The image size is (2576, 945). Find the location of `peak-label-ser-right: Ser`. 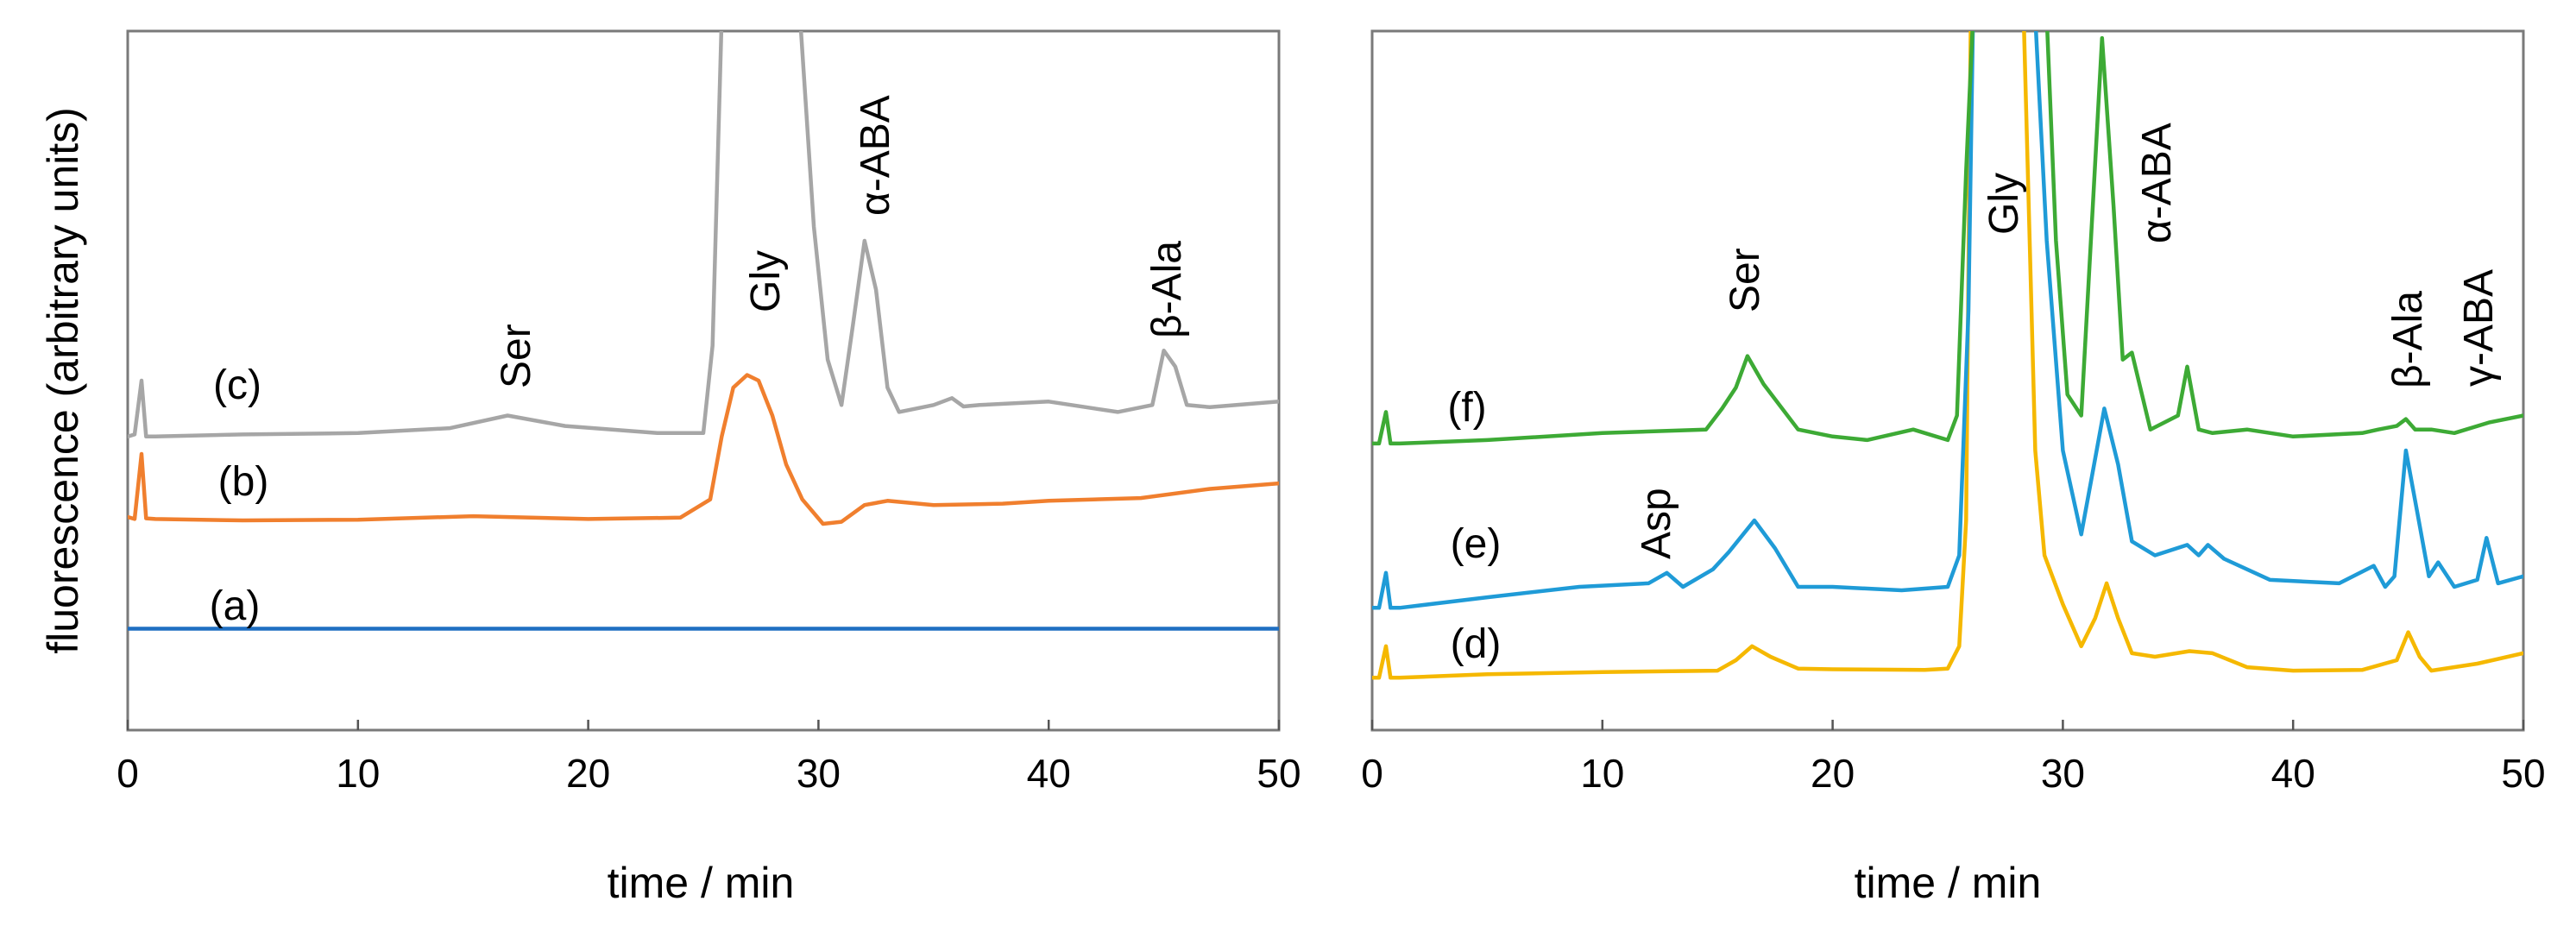

peak-label-ser-right: Ser is located at coordinates (1745, 280).